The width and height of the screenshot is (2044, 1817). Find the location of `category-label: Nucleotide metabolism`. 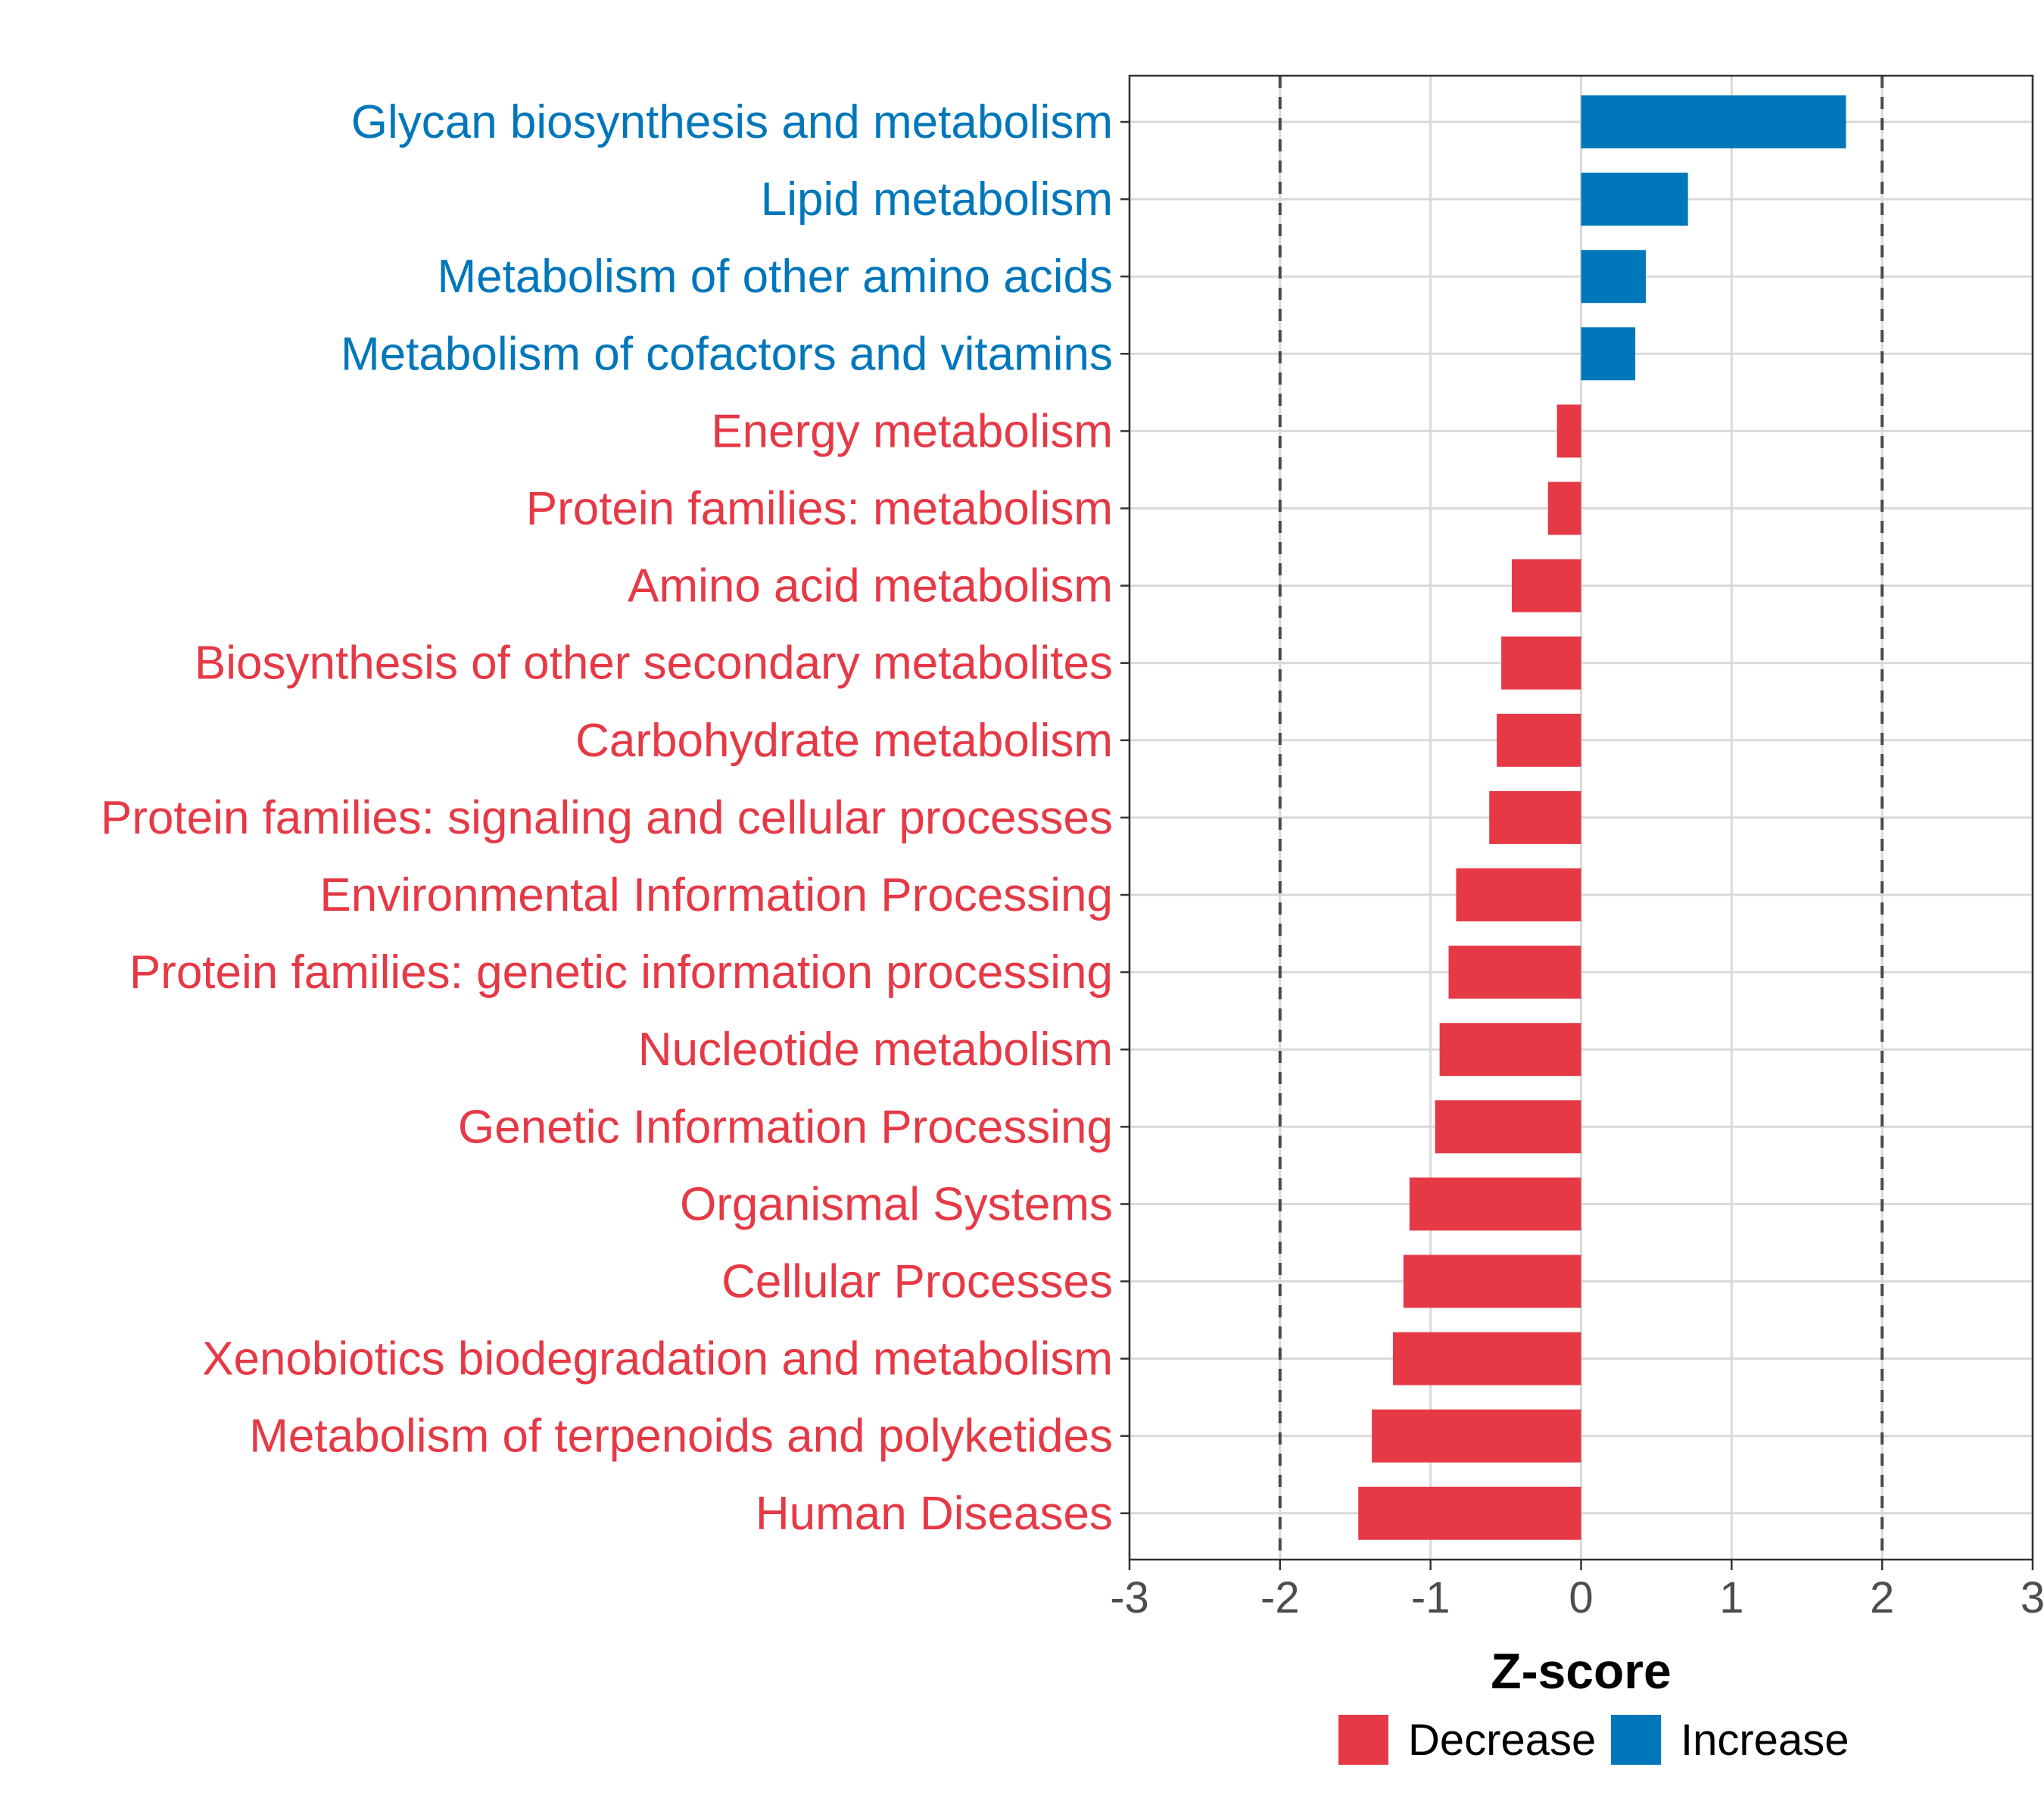

category-label: Nucleotide metabolism is located at coordinates (875, 1050).